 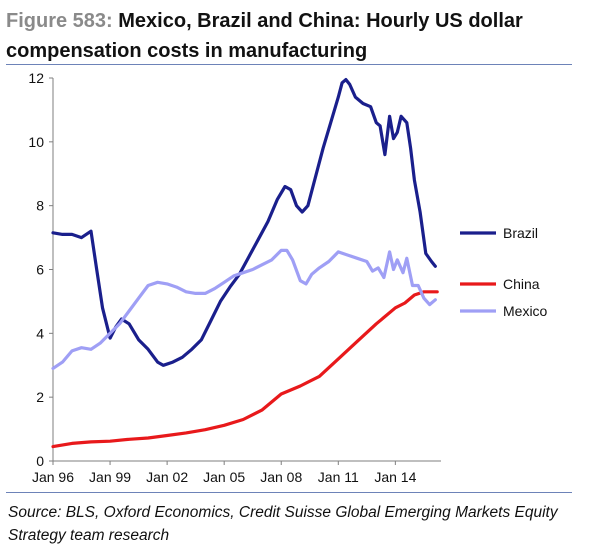 What do you see at coordinates (281, 477) in the screenshot?
I see `x-tick-label: Jan 08` at bounding box center [281, 477].